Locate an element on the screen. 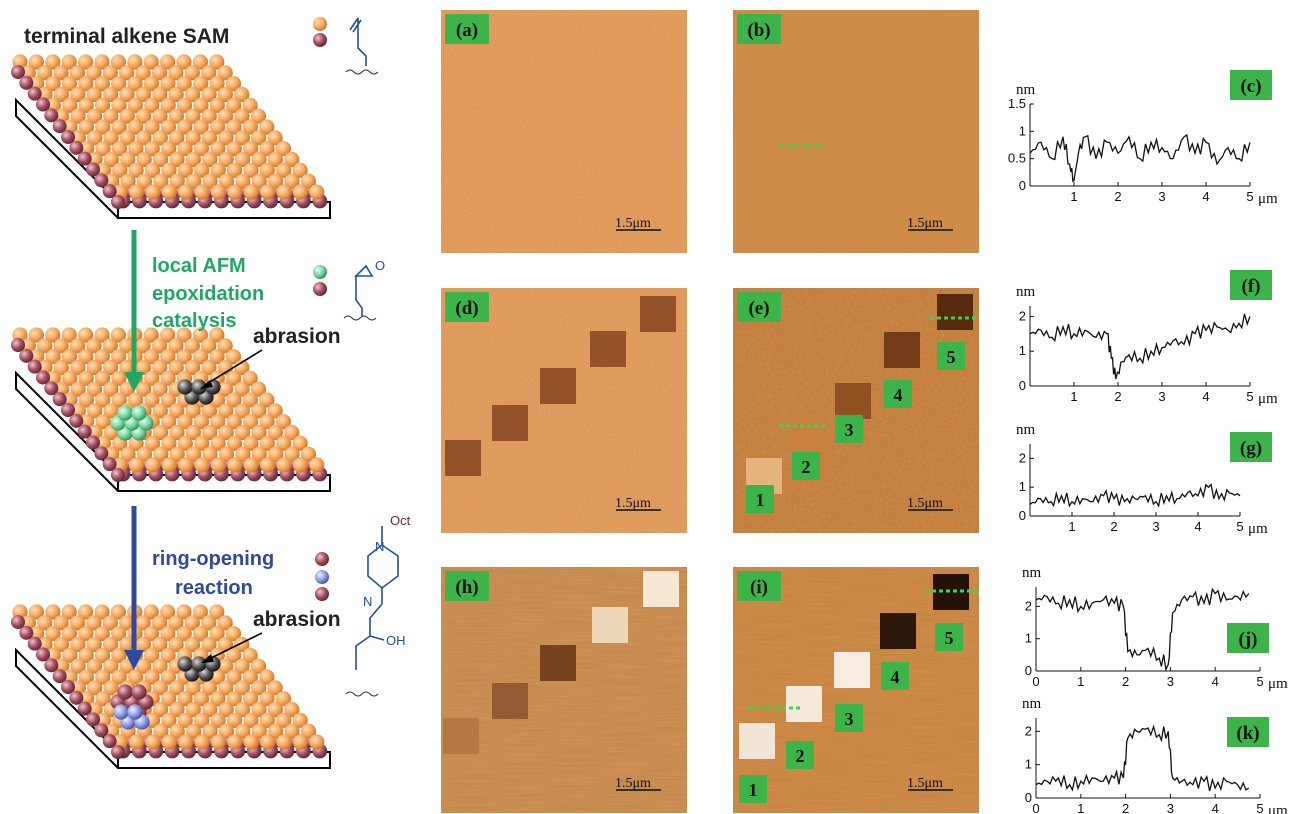 This screenshot has width=1299, height=814. y-tick-label: 0 is located at coordinates (1022, 385).